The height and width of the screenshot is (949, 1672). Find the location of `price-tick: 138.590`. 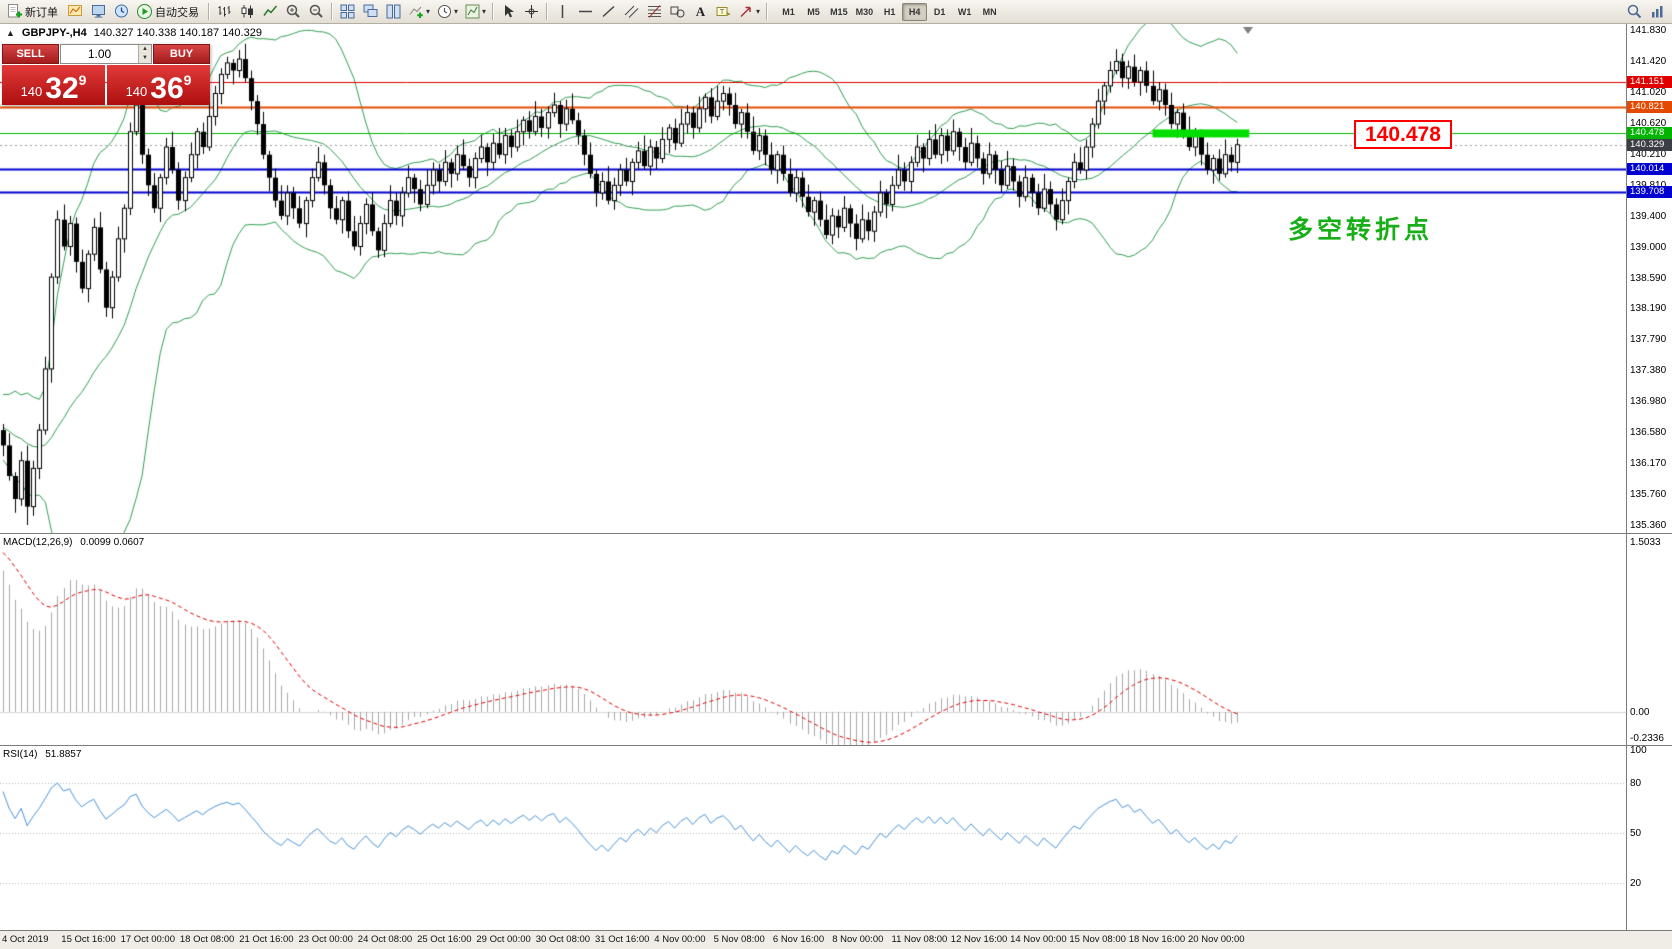

price-tick: 138.590 is located at coordinates (1648, 278).